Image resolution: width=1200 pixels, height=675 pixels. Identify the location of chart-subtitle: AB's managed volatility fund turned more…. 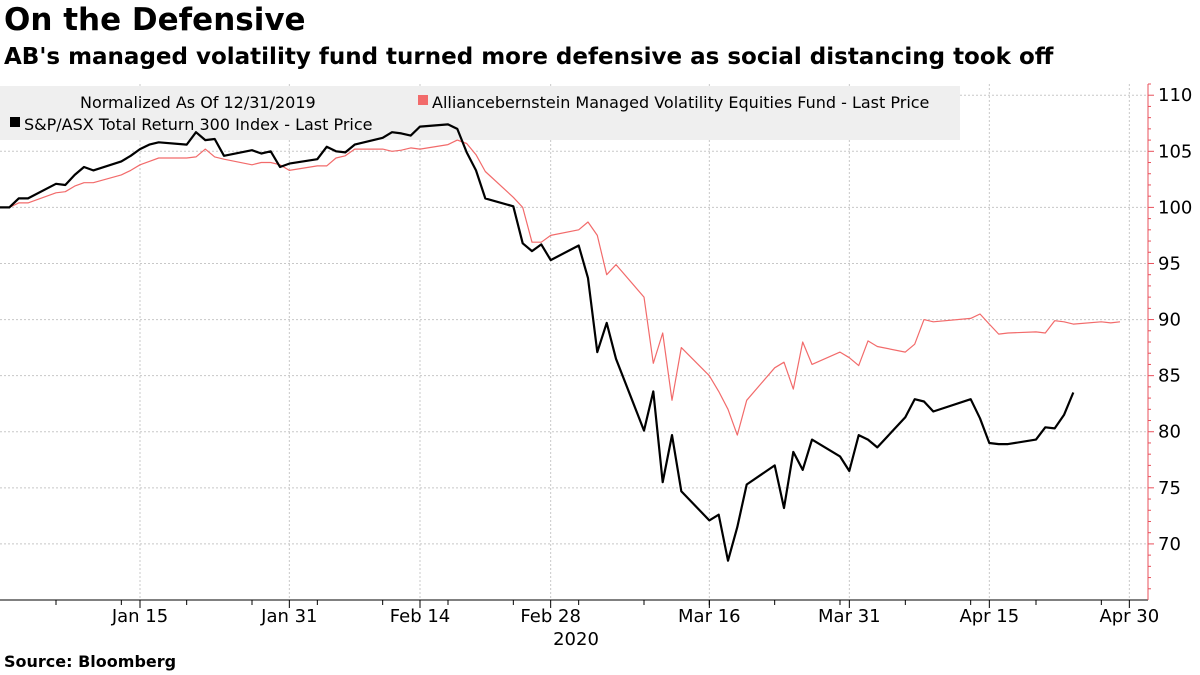
(529, 57).